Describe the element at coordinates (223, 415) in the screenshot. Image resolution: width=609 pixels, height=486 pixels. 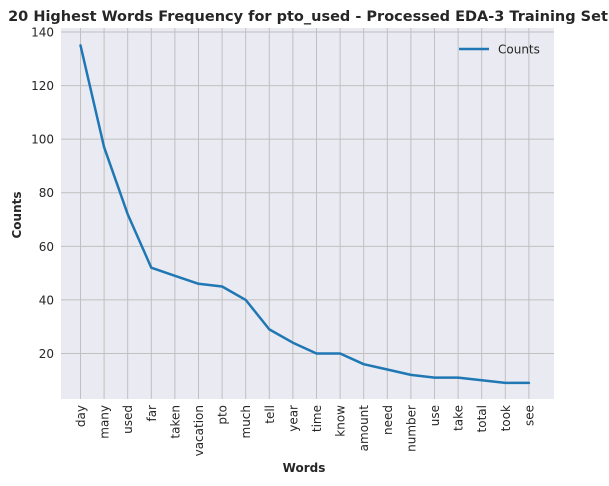
I see `x-tick-label: pto` at that location.